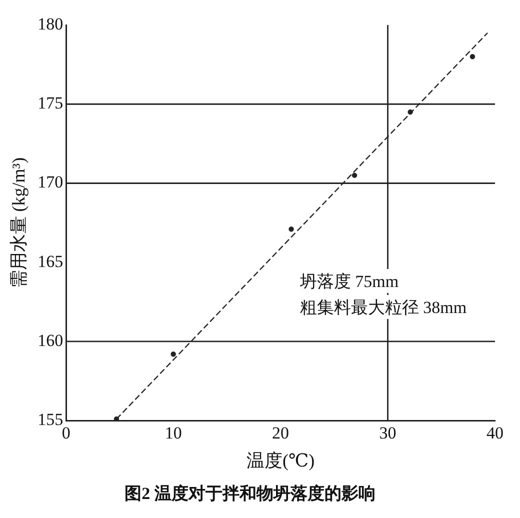 Image resolution: width=520 pixels, height=518 pixels. I want to click on x-tick-label: 20, so click(281, 432).